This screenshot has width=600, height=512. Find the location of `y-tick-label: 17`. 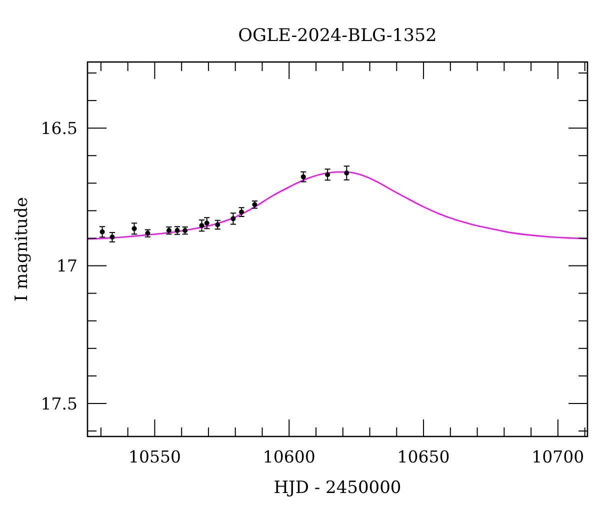

y-tick-label: 17 is located at coordinates (67, 266).